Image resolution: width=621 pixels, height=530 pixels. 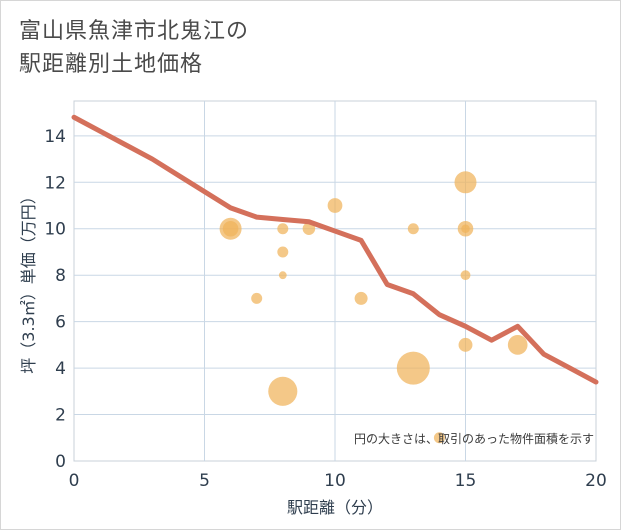 I want to click on chart-title-line-1: 富山県魚津市北鬼江の, so click(x=134, y=31).